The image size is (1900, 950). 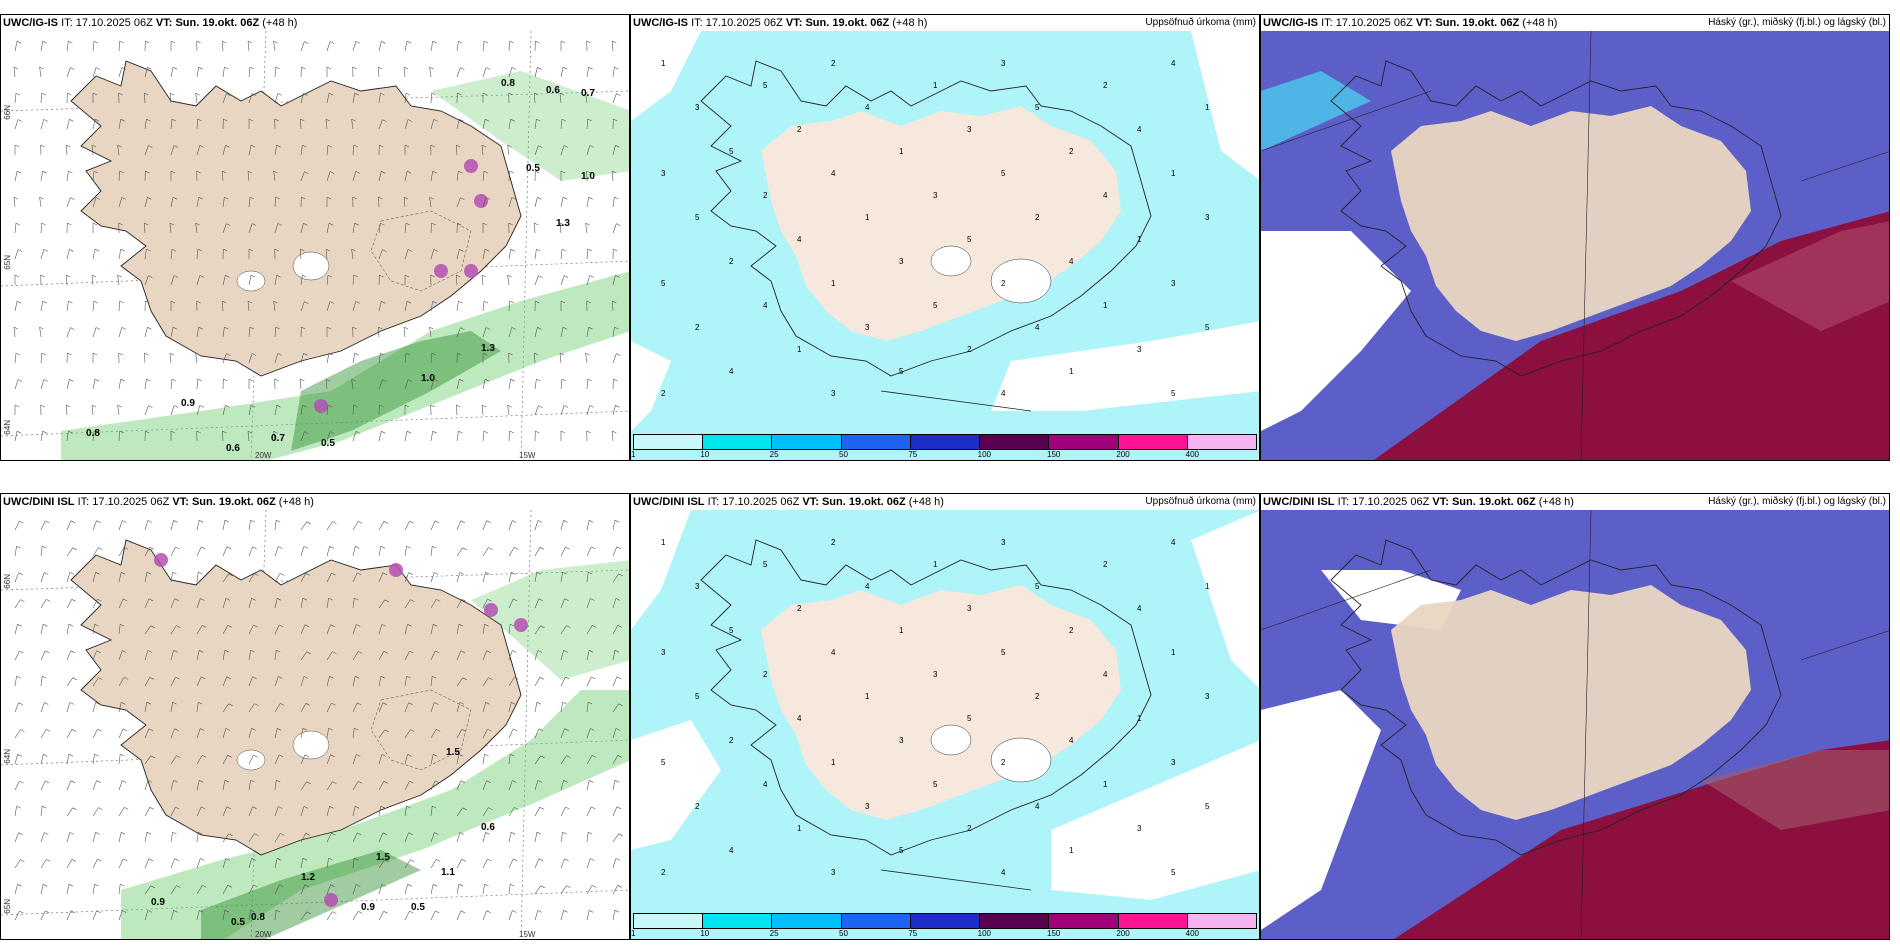 What do you see at coordinates (453, 752) in the screenshot?
I see `precip-value-label: 1.5` at bounding box center [453, 752].